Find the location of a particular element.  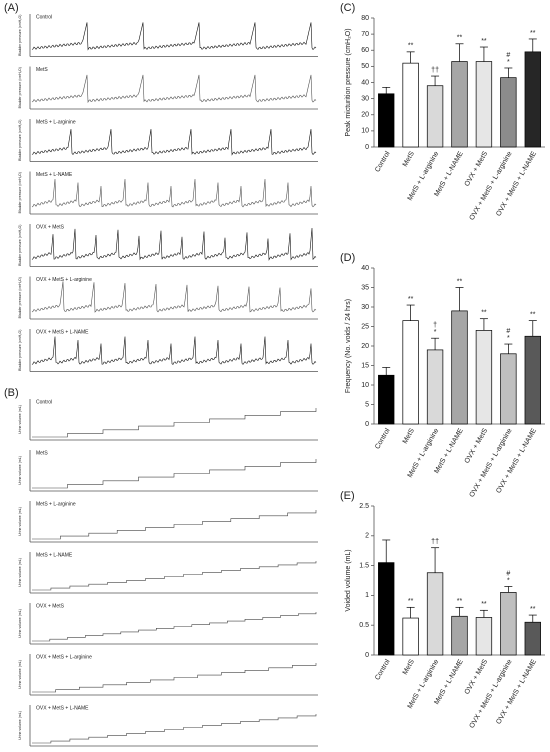

y-tick-label: 0.5 is located at coordinates (364, 625).